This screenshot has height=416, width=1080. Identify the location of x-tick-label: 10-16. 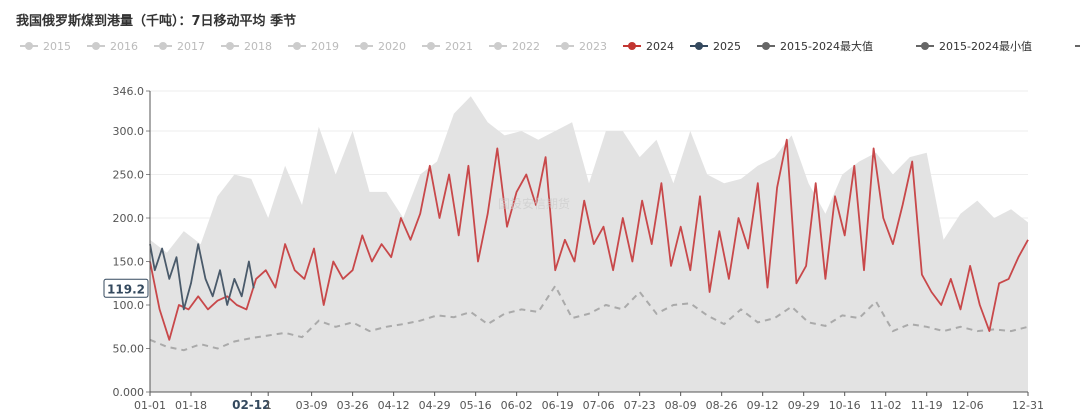
(845, 405).